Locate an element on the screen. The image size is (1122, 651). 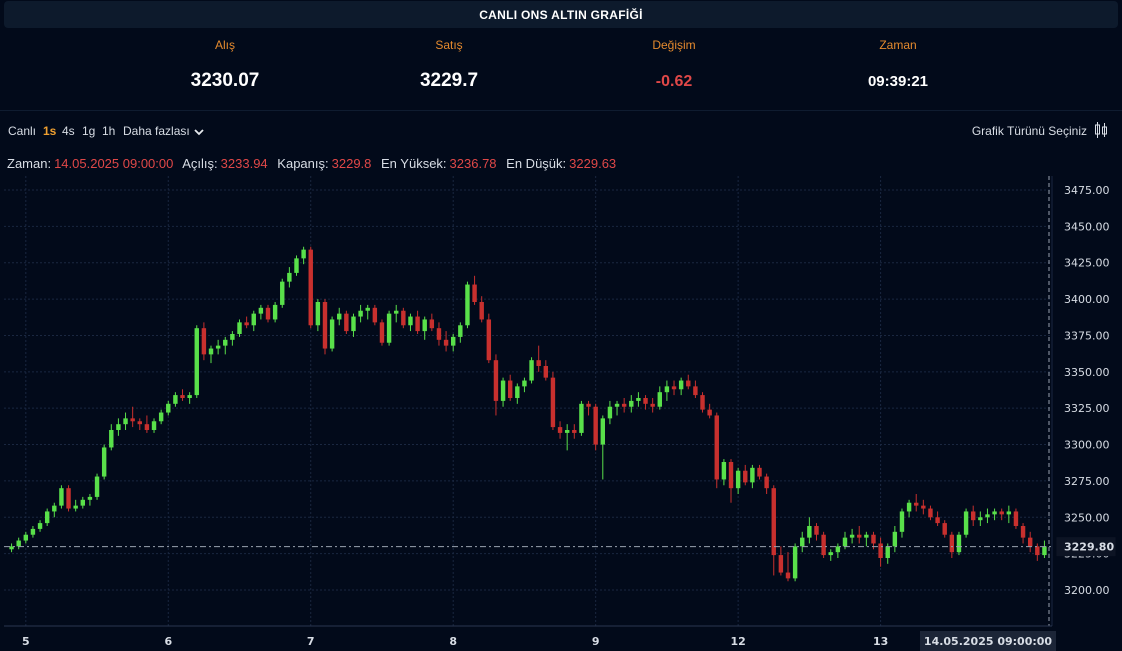
more-dropdown: Daha fazlası is located at coordinates (163, 131).